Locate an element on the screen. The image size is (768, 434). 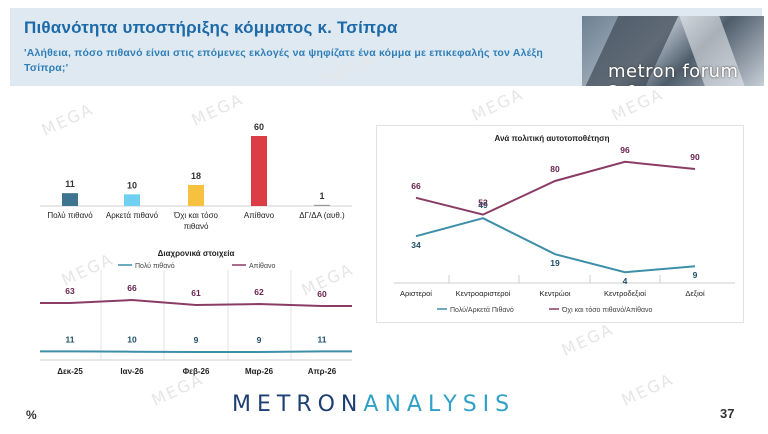
bar-category-label: ΔΓ/ΔΑ (αυθ.) is located at coordinates (322, 215).